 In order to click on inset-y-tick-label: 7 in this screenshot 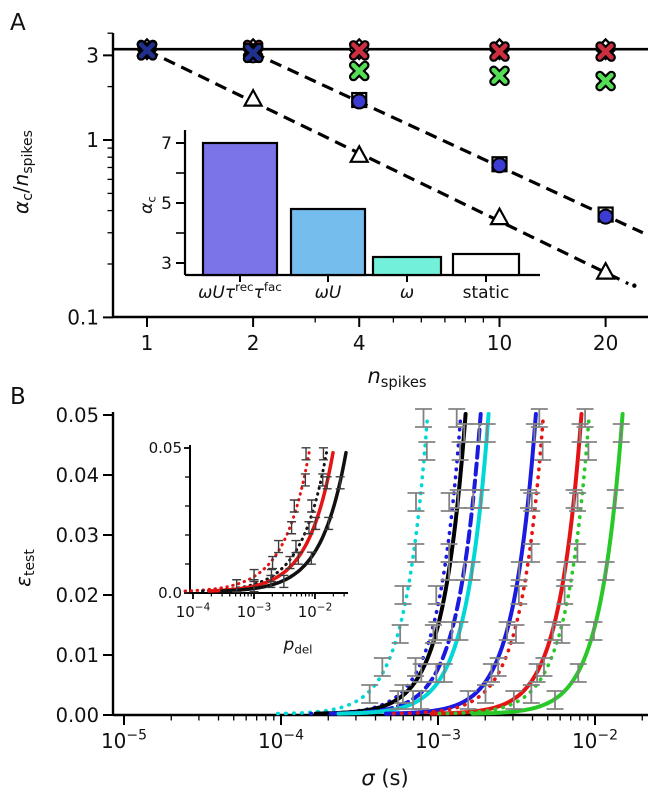, I will do `click(166, 144)`.